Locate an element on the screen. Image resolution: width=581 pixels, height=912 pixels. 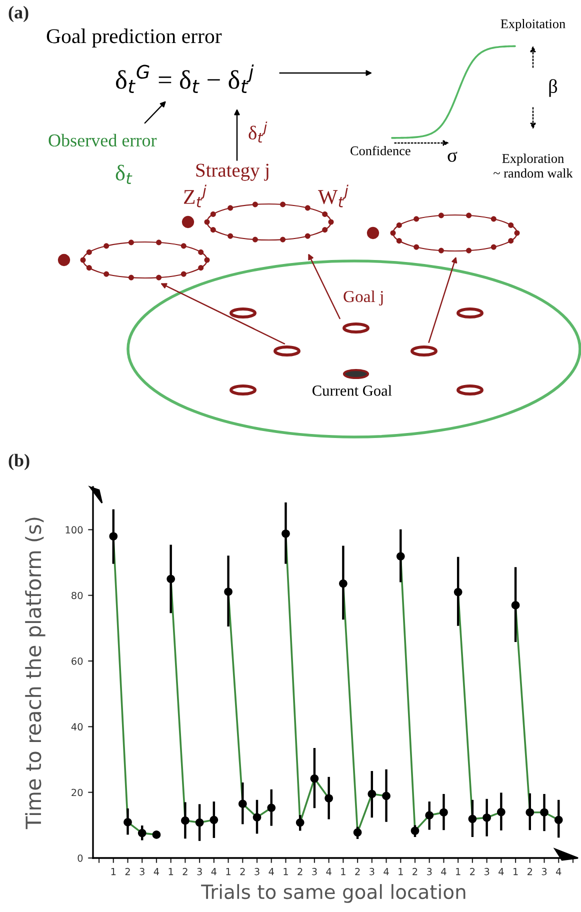
text: Current Goal is located at coordinates (352, 390).